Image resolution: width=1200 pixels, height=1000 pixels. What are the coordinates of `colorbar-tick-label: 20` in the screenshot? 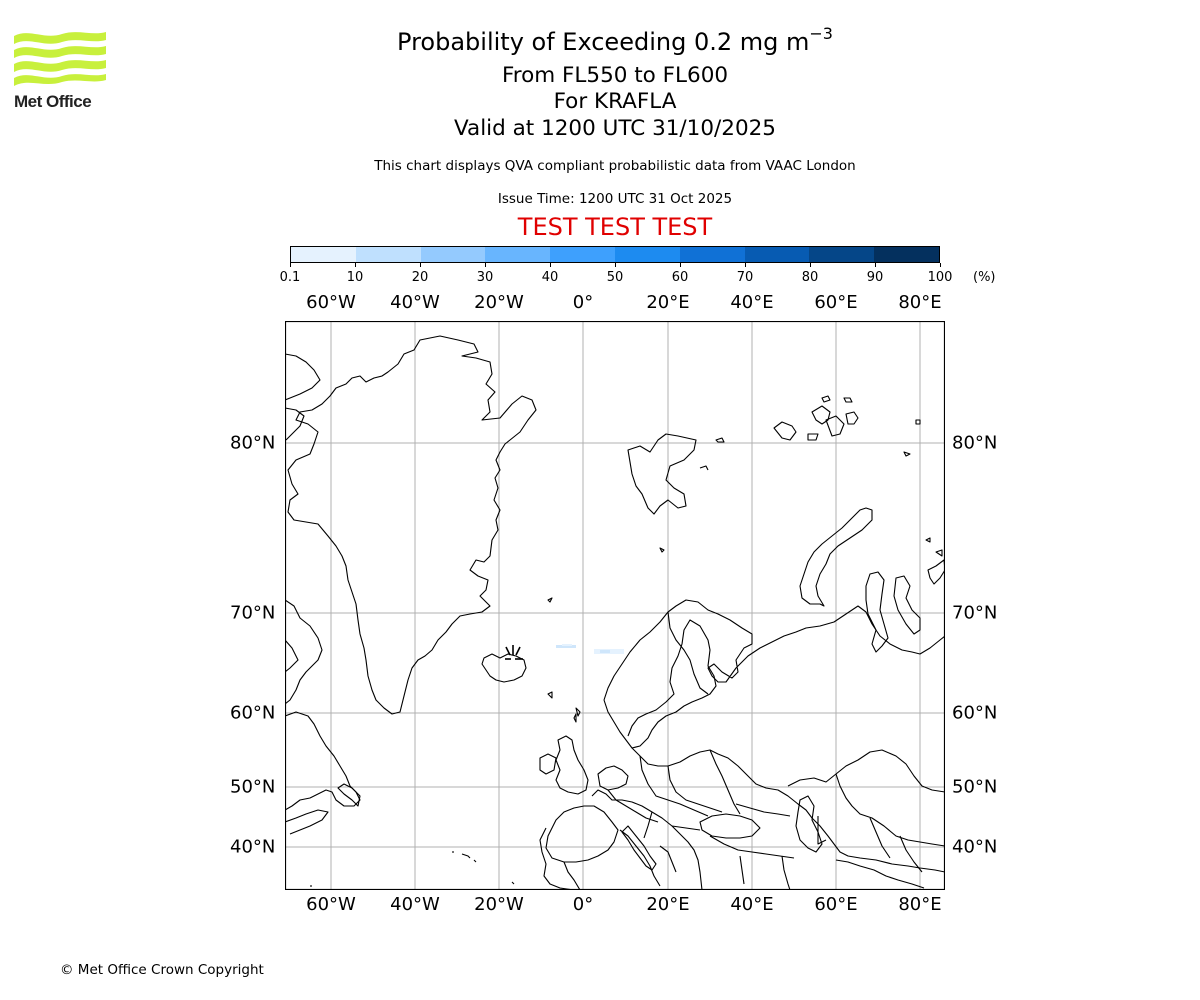 It's located at (420, 277).